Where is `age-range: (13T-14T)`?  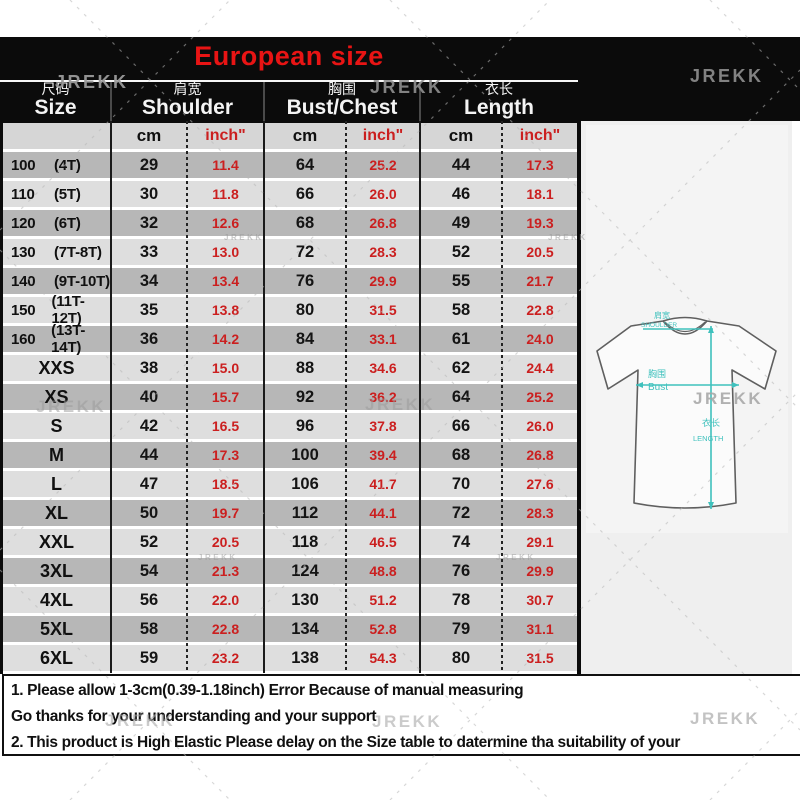 age-range: (13T-14T) is located at coordinates (68, 339).